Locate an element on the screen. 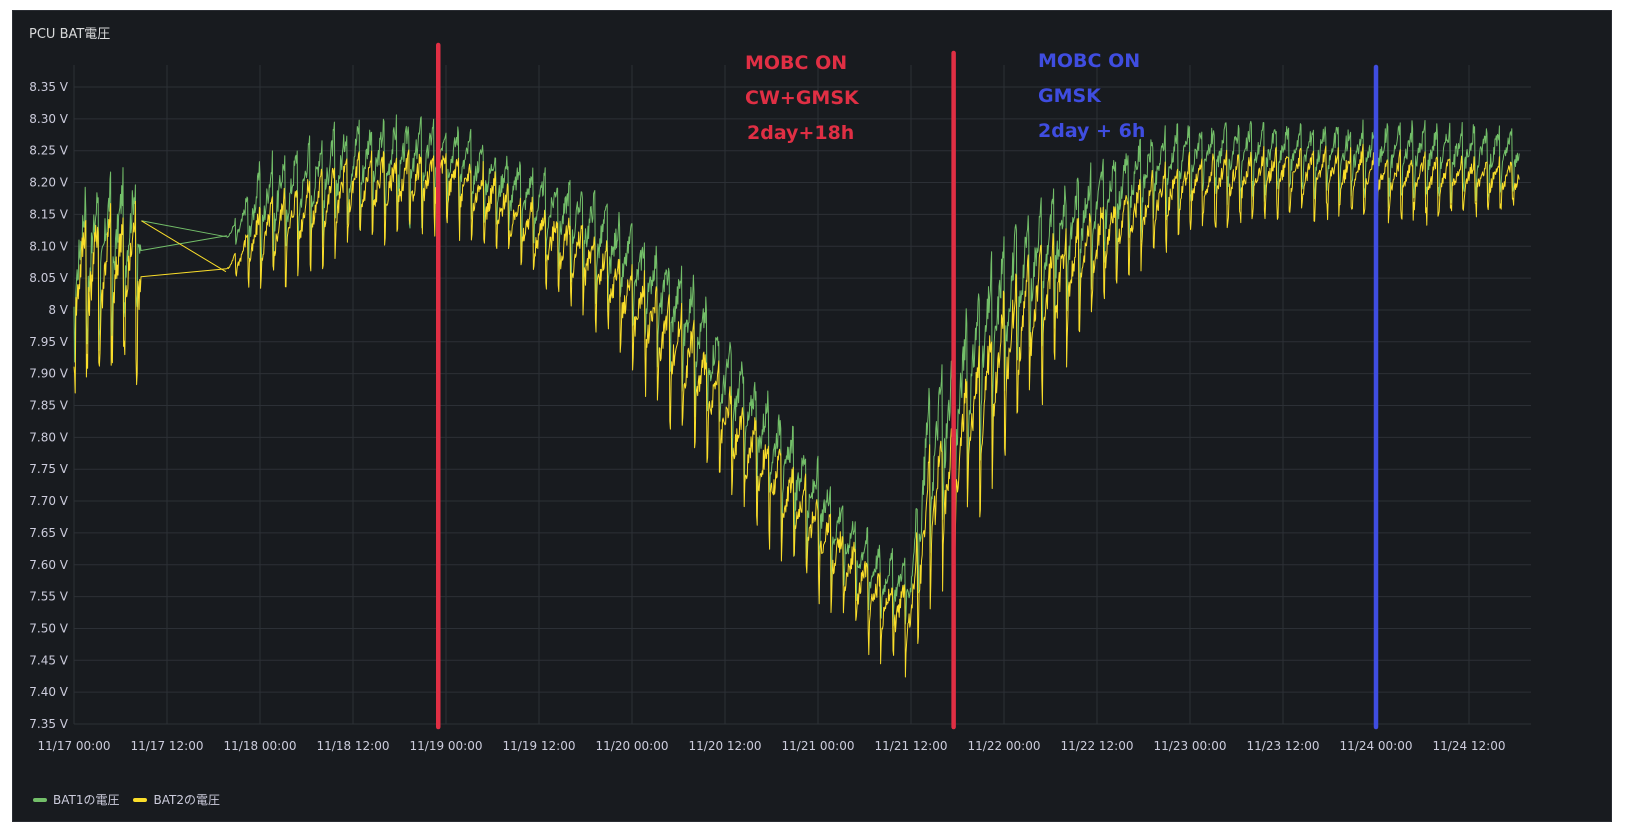 The width and height of the screenshot is (1626, 832). x-tick-label: 11/24 00:00 is located at coordinates (1376, 746).